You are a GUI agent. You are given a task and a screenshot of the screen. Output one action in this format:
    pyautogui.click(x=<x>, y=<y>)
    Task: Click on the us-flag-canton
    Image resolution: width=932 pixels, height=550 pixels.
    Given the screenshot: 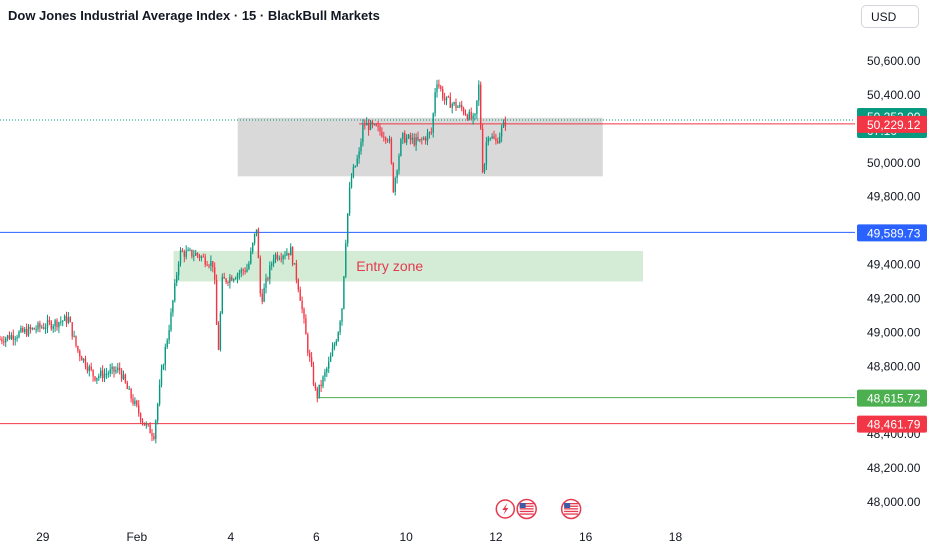 What is the action you would take?
    pyautogui.click(x=522, y=505)
    